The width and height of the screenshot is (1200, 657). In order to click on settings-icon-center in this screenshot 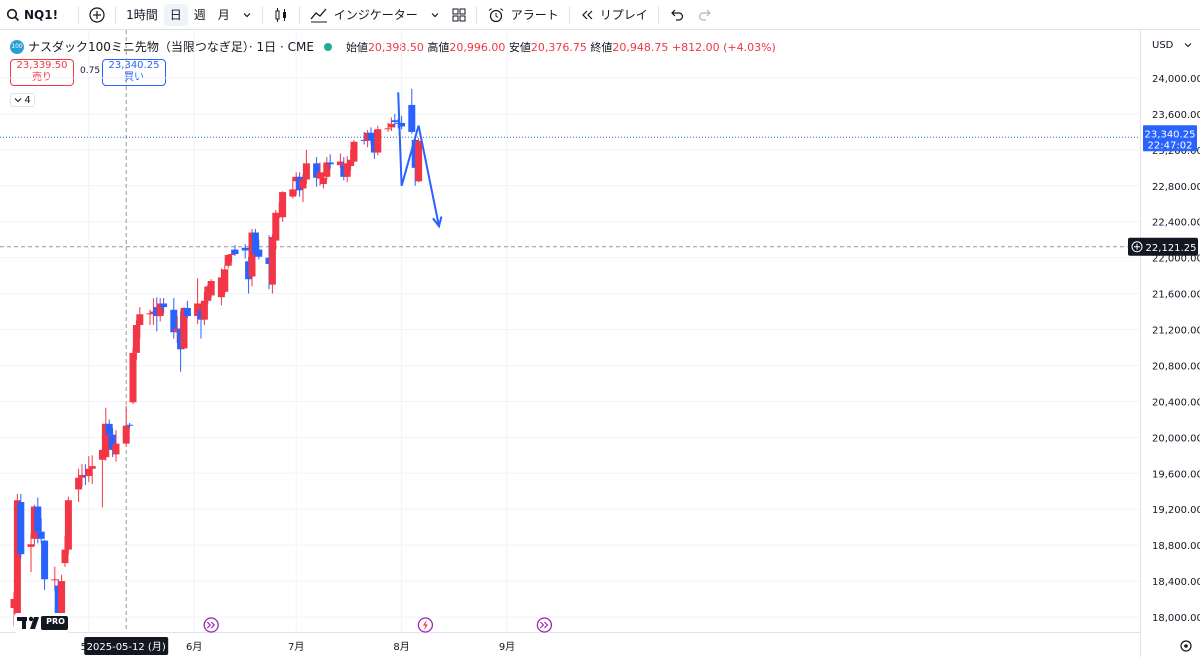, I will do `click(1186, 646)`.